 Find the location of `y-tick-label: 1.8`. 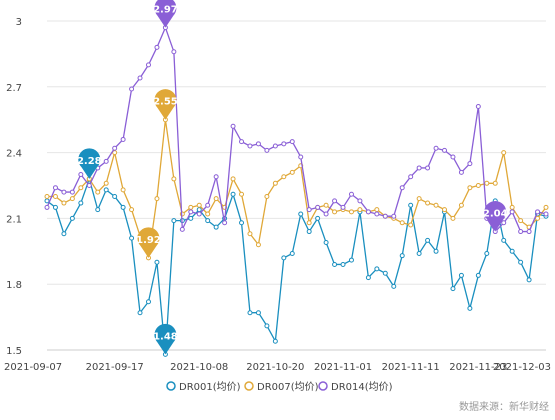

y-tick-label: 1.8 is located at coordinates (14, 285).